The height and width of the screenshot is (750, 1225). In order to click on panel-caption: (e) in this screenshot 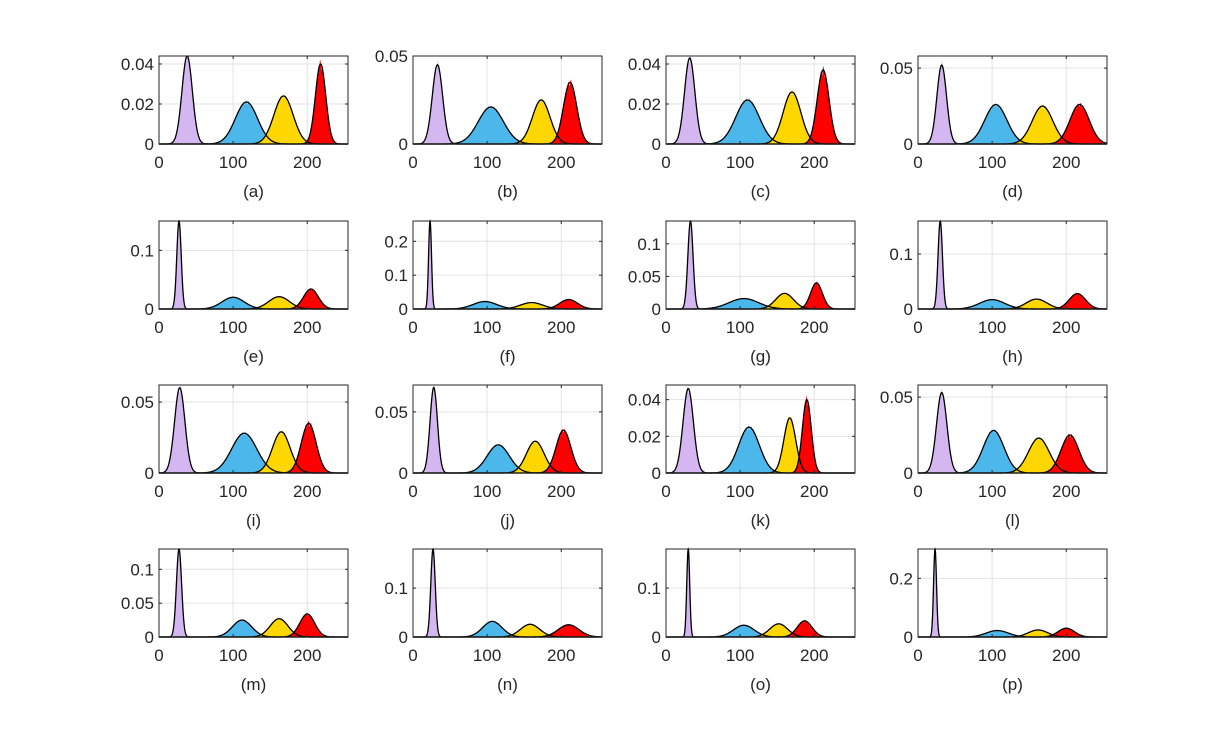, I will do `click(253, 356)`.